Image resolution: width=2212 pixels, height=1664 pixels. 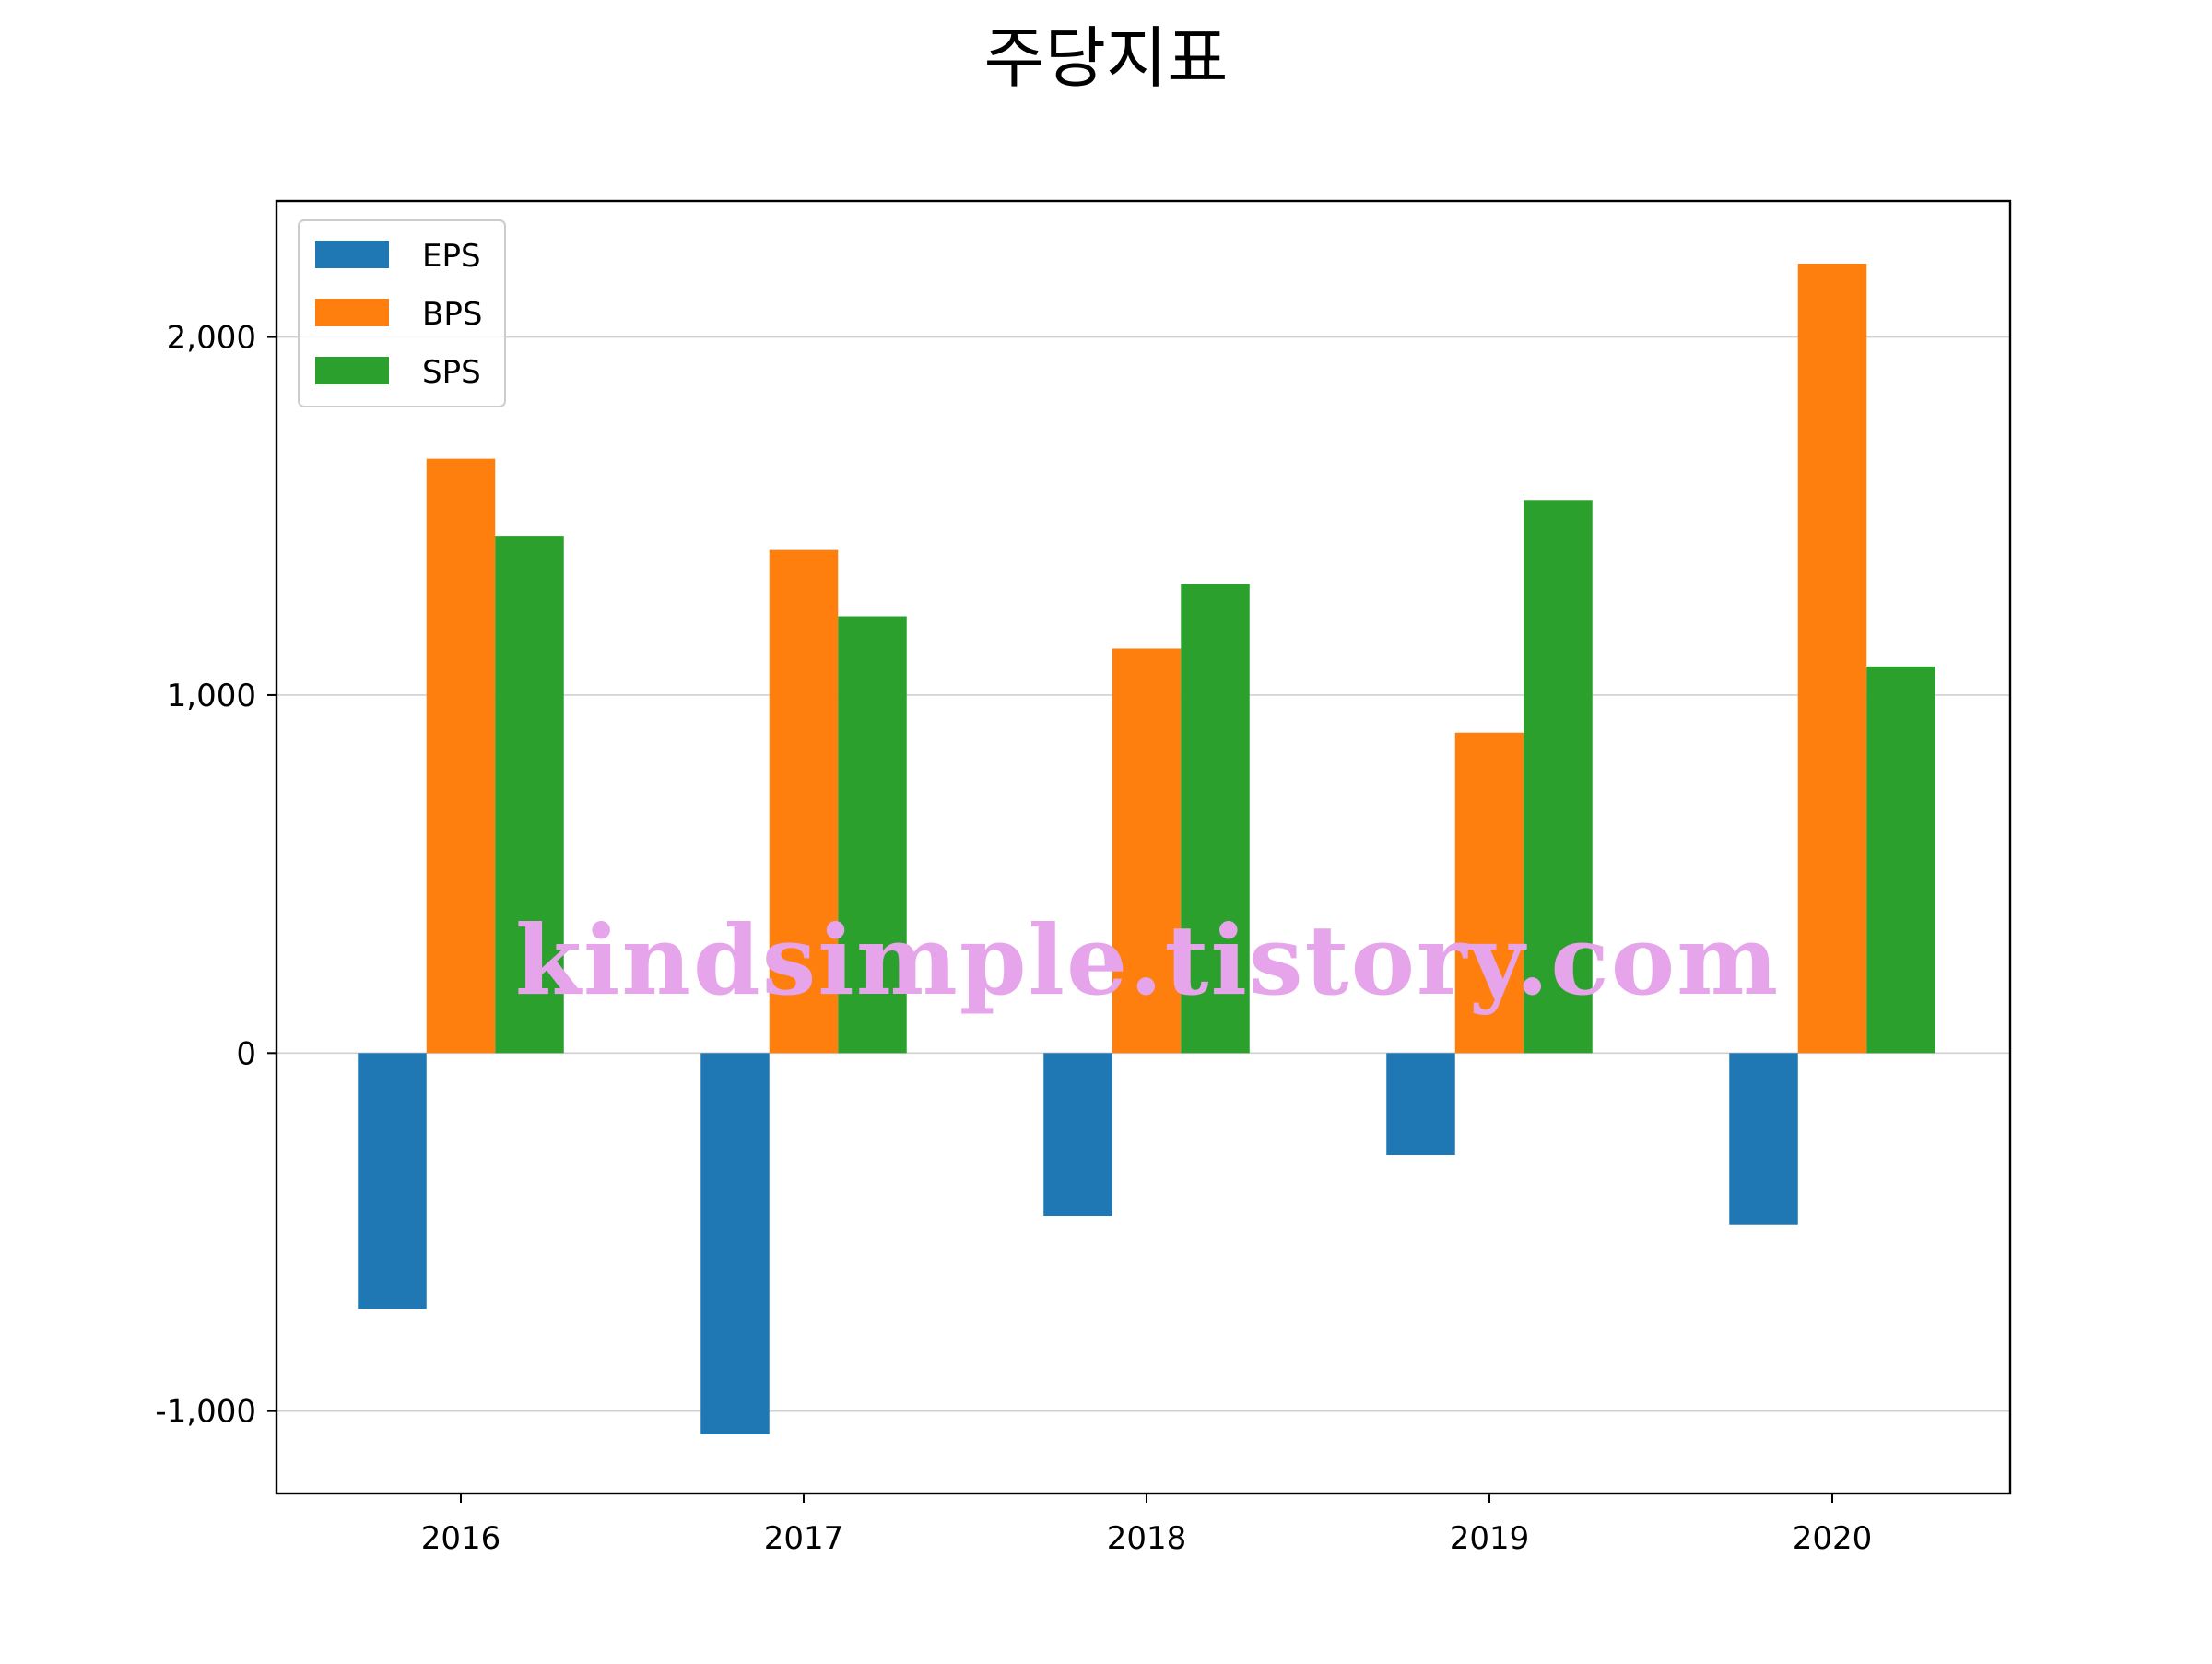 What do you see at coordinates (211, 338) in the screenshot?
I see `y-tick-label: 2,000` at bounding box center [211, 338].